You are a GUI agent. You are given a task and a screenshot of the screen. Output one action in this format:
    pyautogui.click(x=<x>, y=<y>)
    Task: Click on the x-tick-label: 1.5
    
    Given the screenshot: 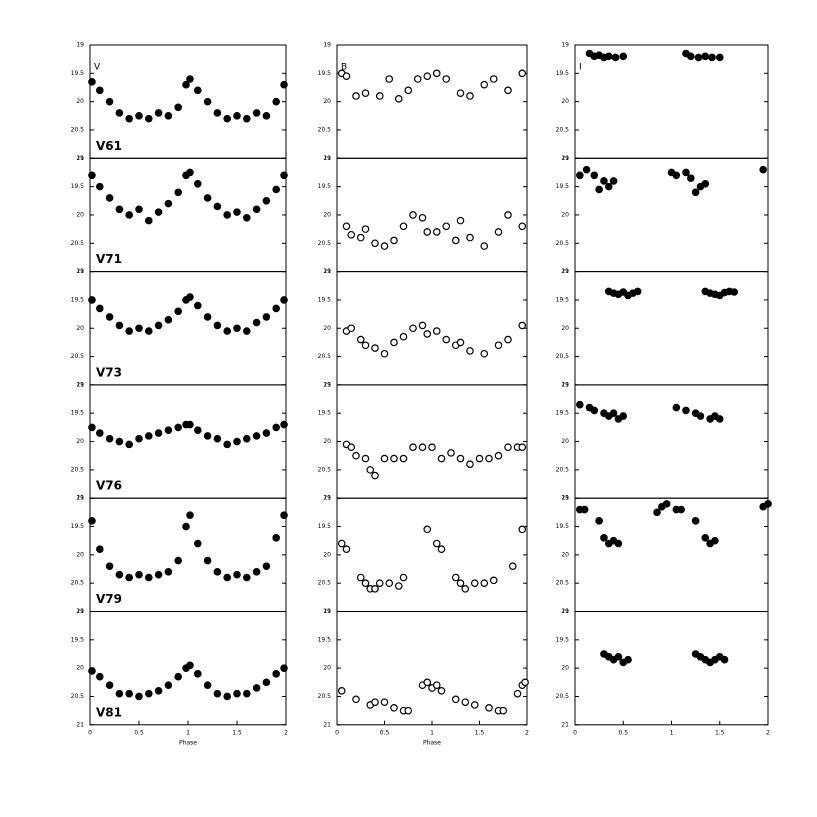 What is the action you would take?
    pyautogui.click(x=237, y=732)
    